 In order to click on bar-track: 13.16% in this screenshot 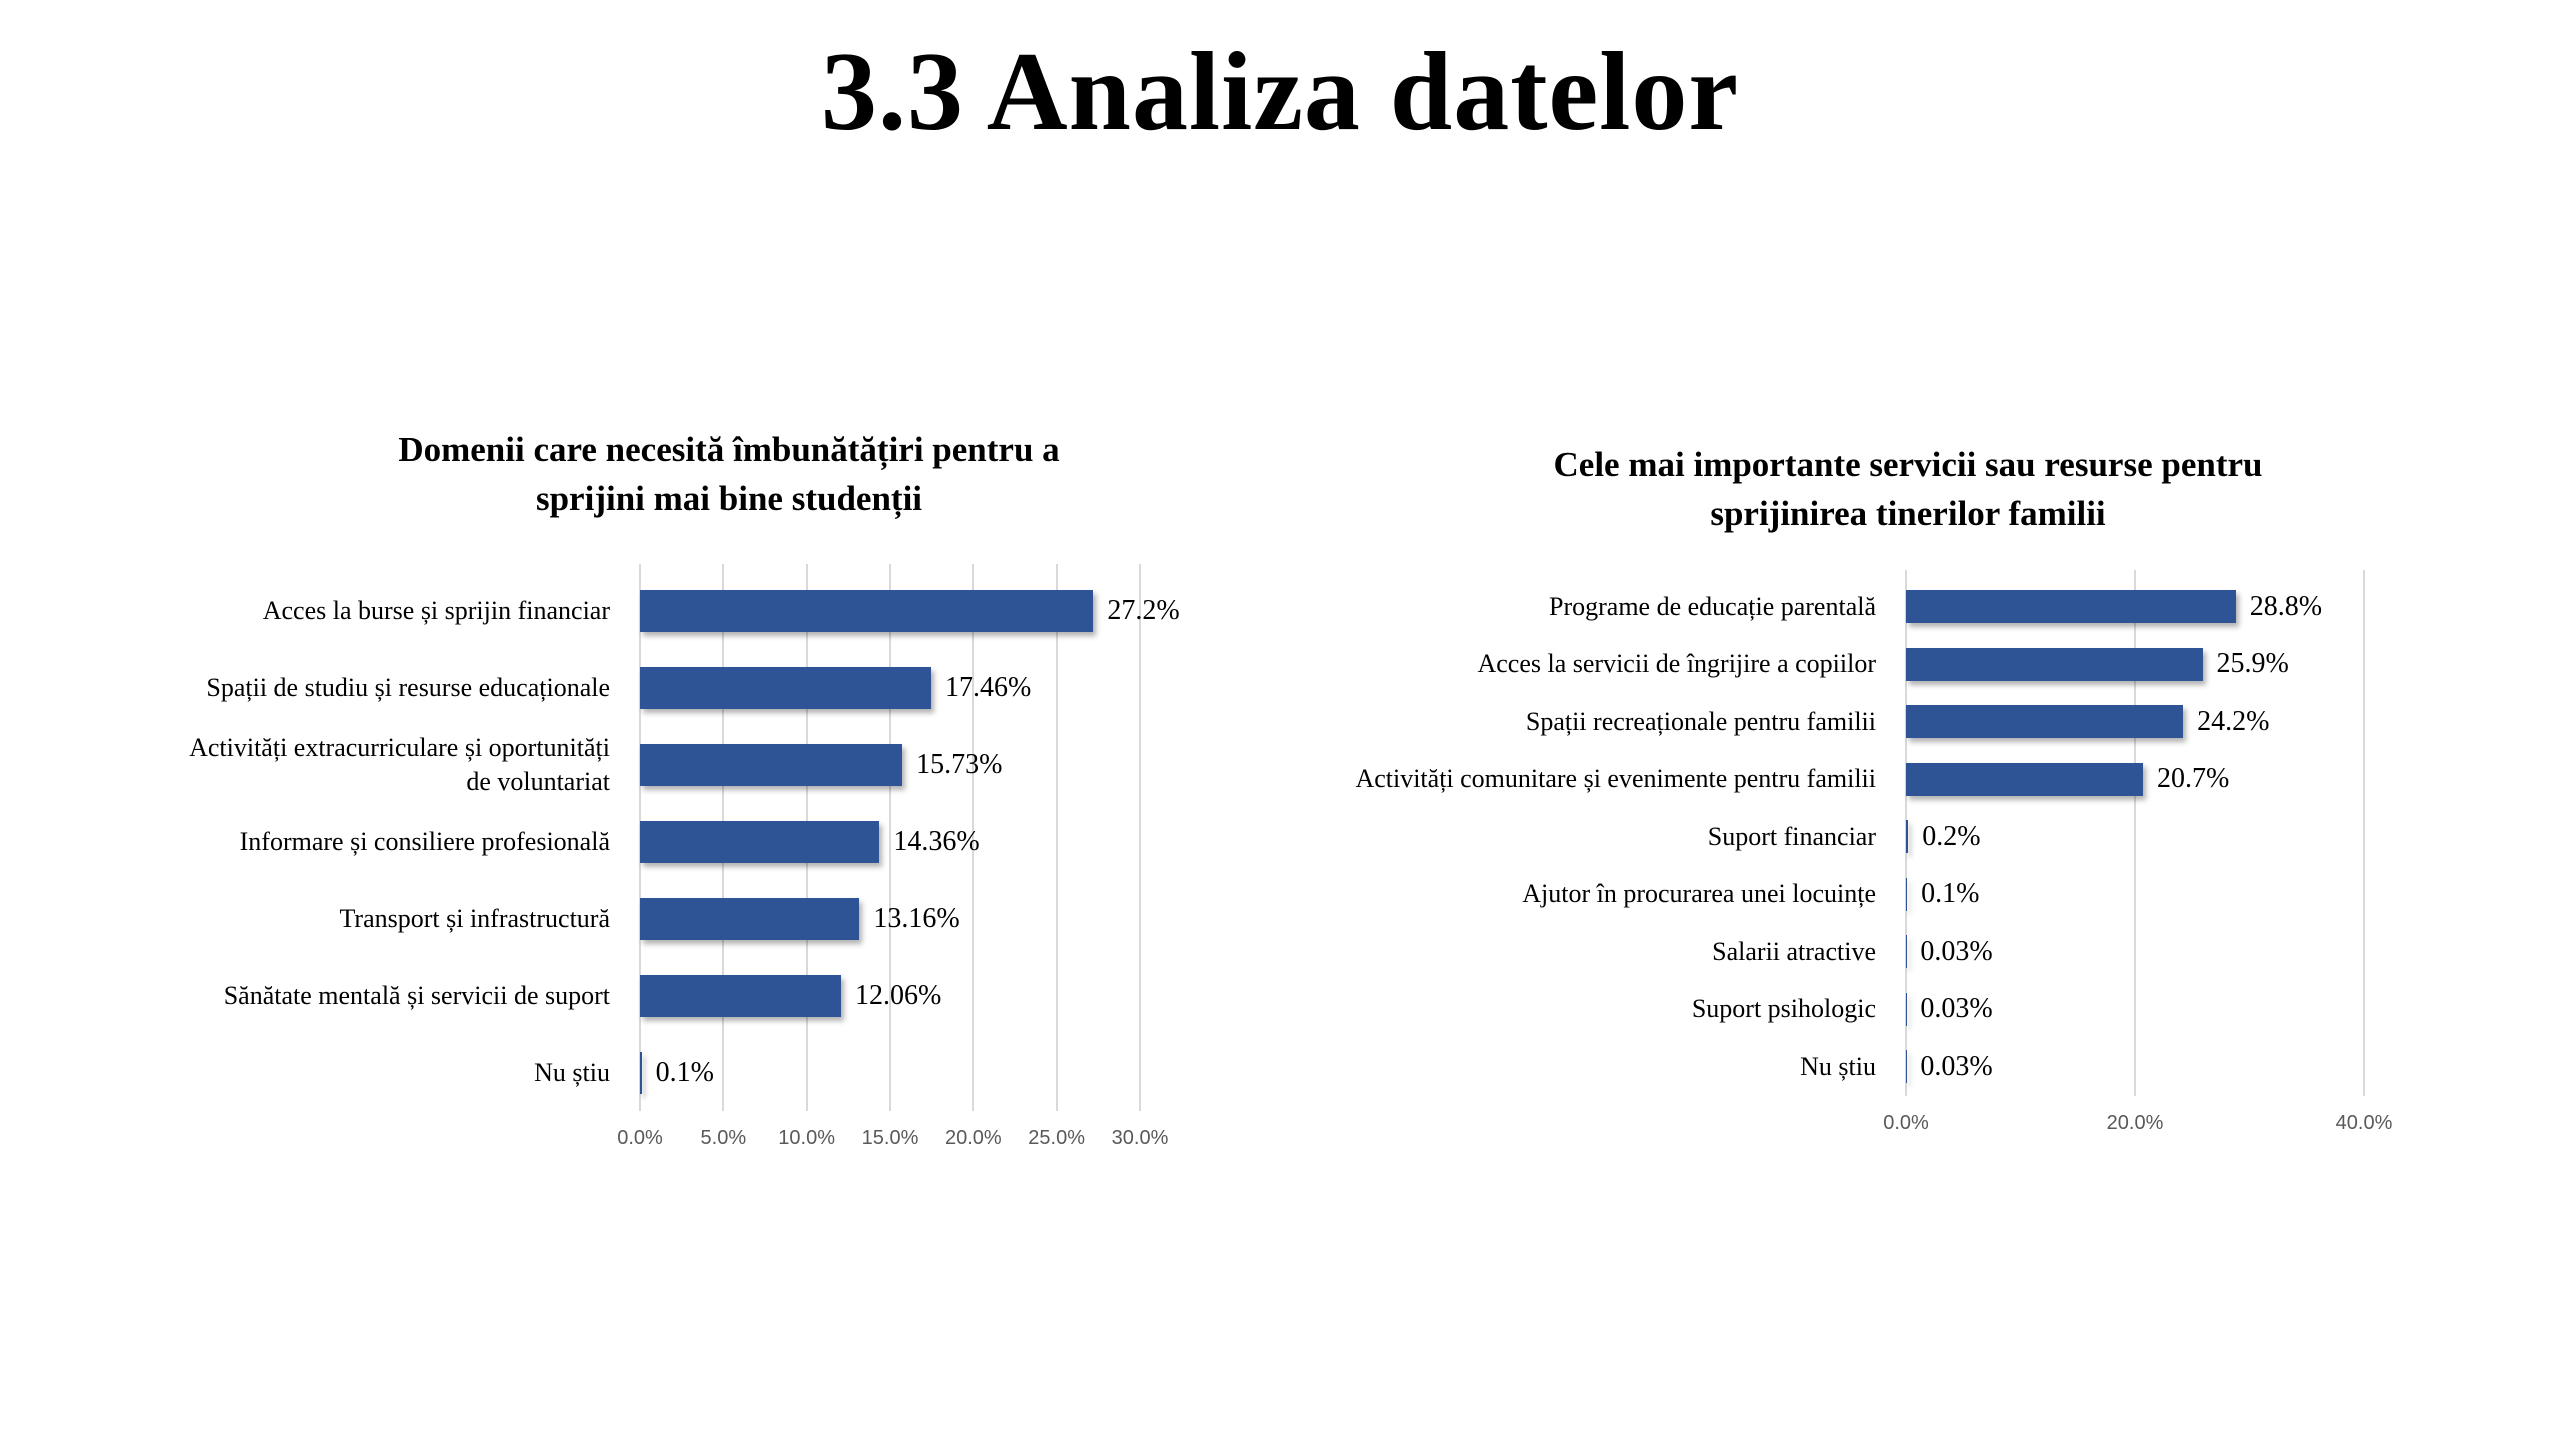, I will do `click(890, 918)`.